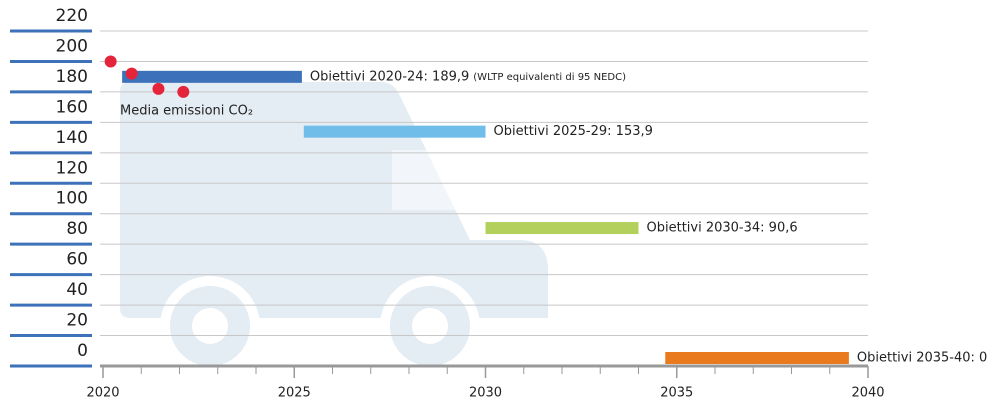  What do you see at coordinates (72, 77) in the screenshot?
I see `y-tick-label: 180` at bounding box center [72, 77].